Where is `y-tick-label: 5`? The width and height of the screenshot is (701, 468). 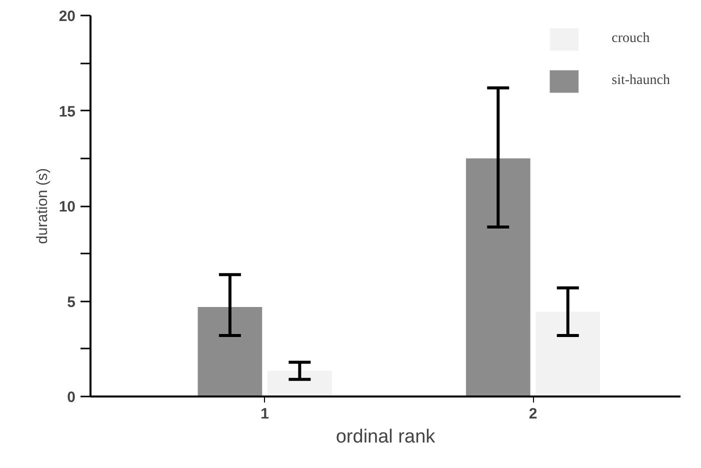
y-tick-label: 5 is located at coordinates (71, 302).